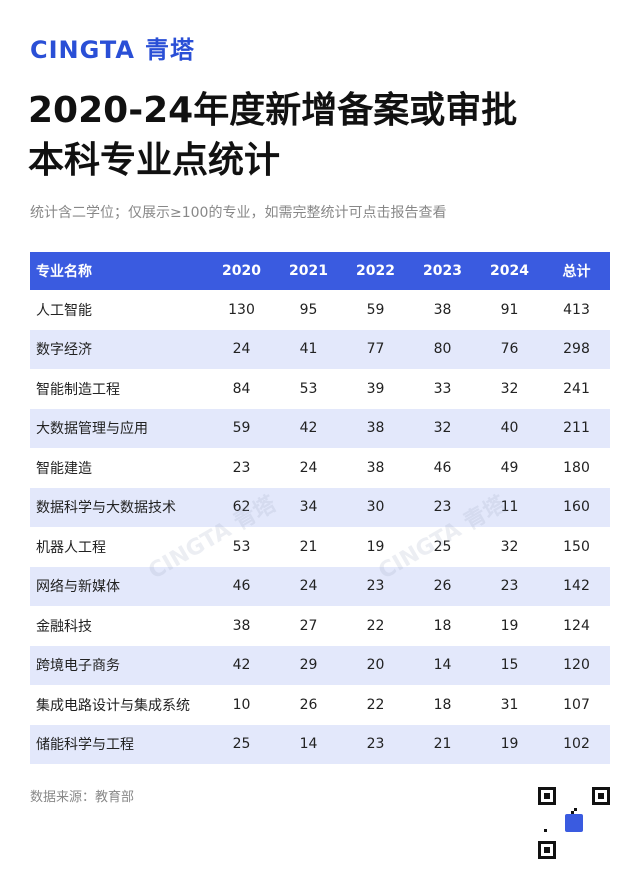 This screenshot has width=640, height=887. What do you see at coordinates (241, 388) in the screenshot?
I see `table-cell: 84` at bounding box center [241, 388].